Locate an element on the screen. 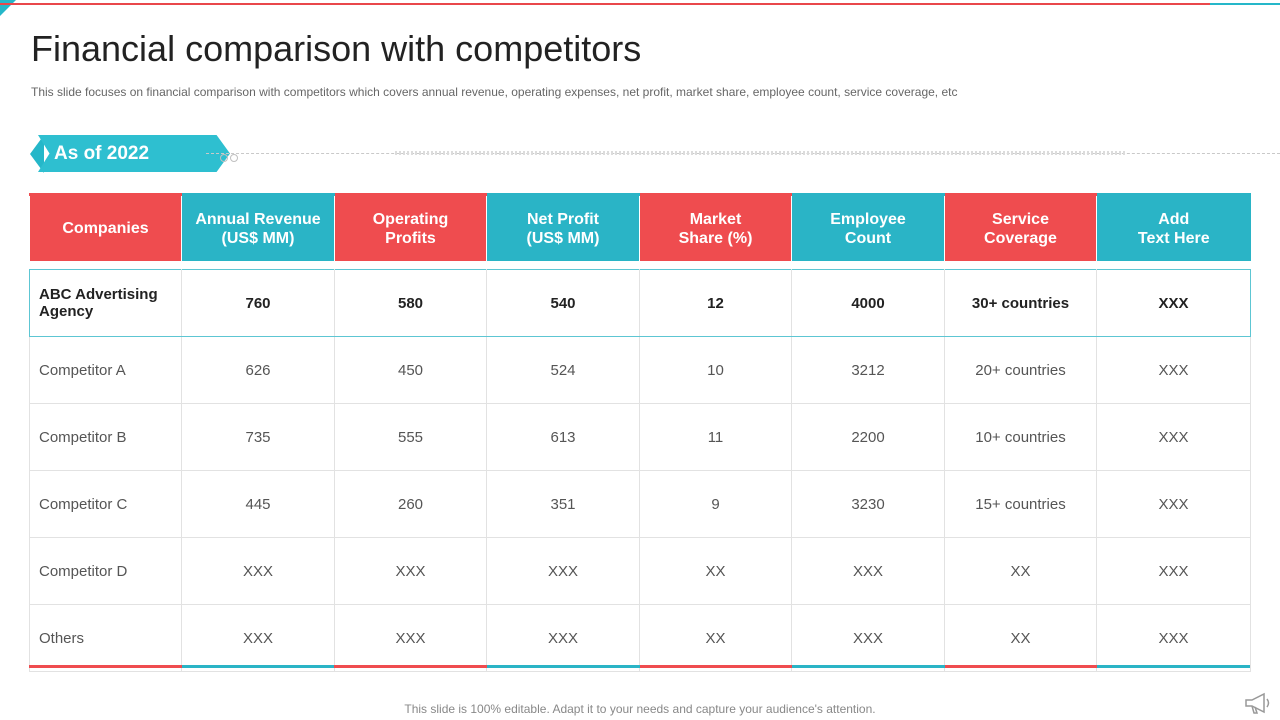 This screenshot has height=720, width=1280. table-row: Competitor D XXX XXX XXX XX XXX XX XXX is located at coordinates (640, 571).